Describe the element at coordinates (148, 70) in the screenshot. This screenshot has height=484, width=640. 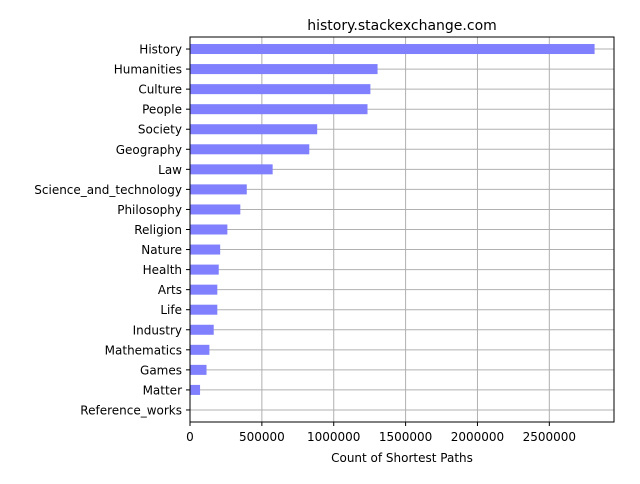
I see `y-tick-label: Humanities` at that location.